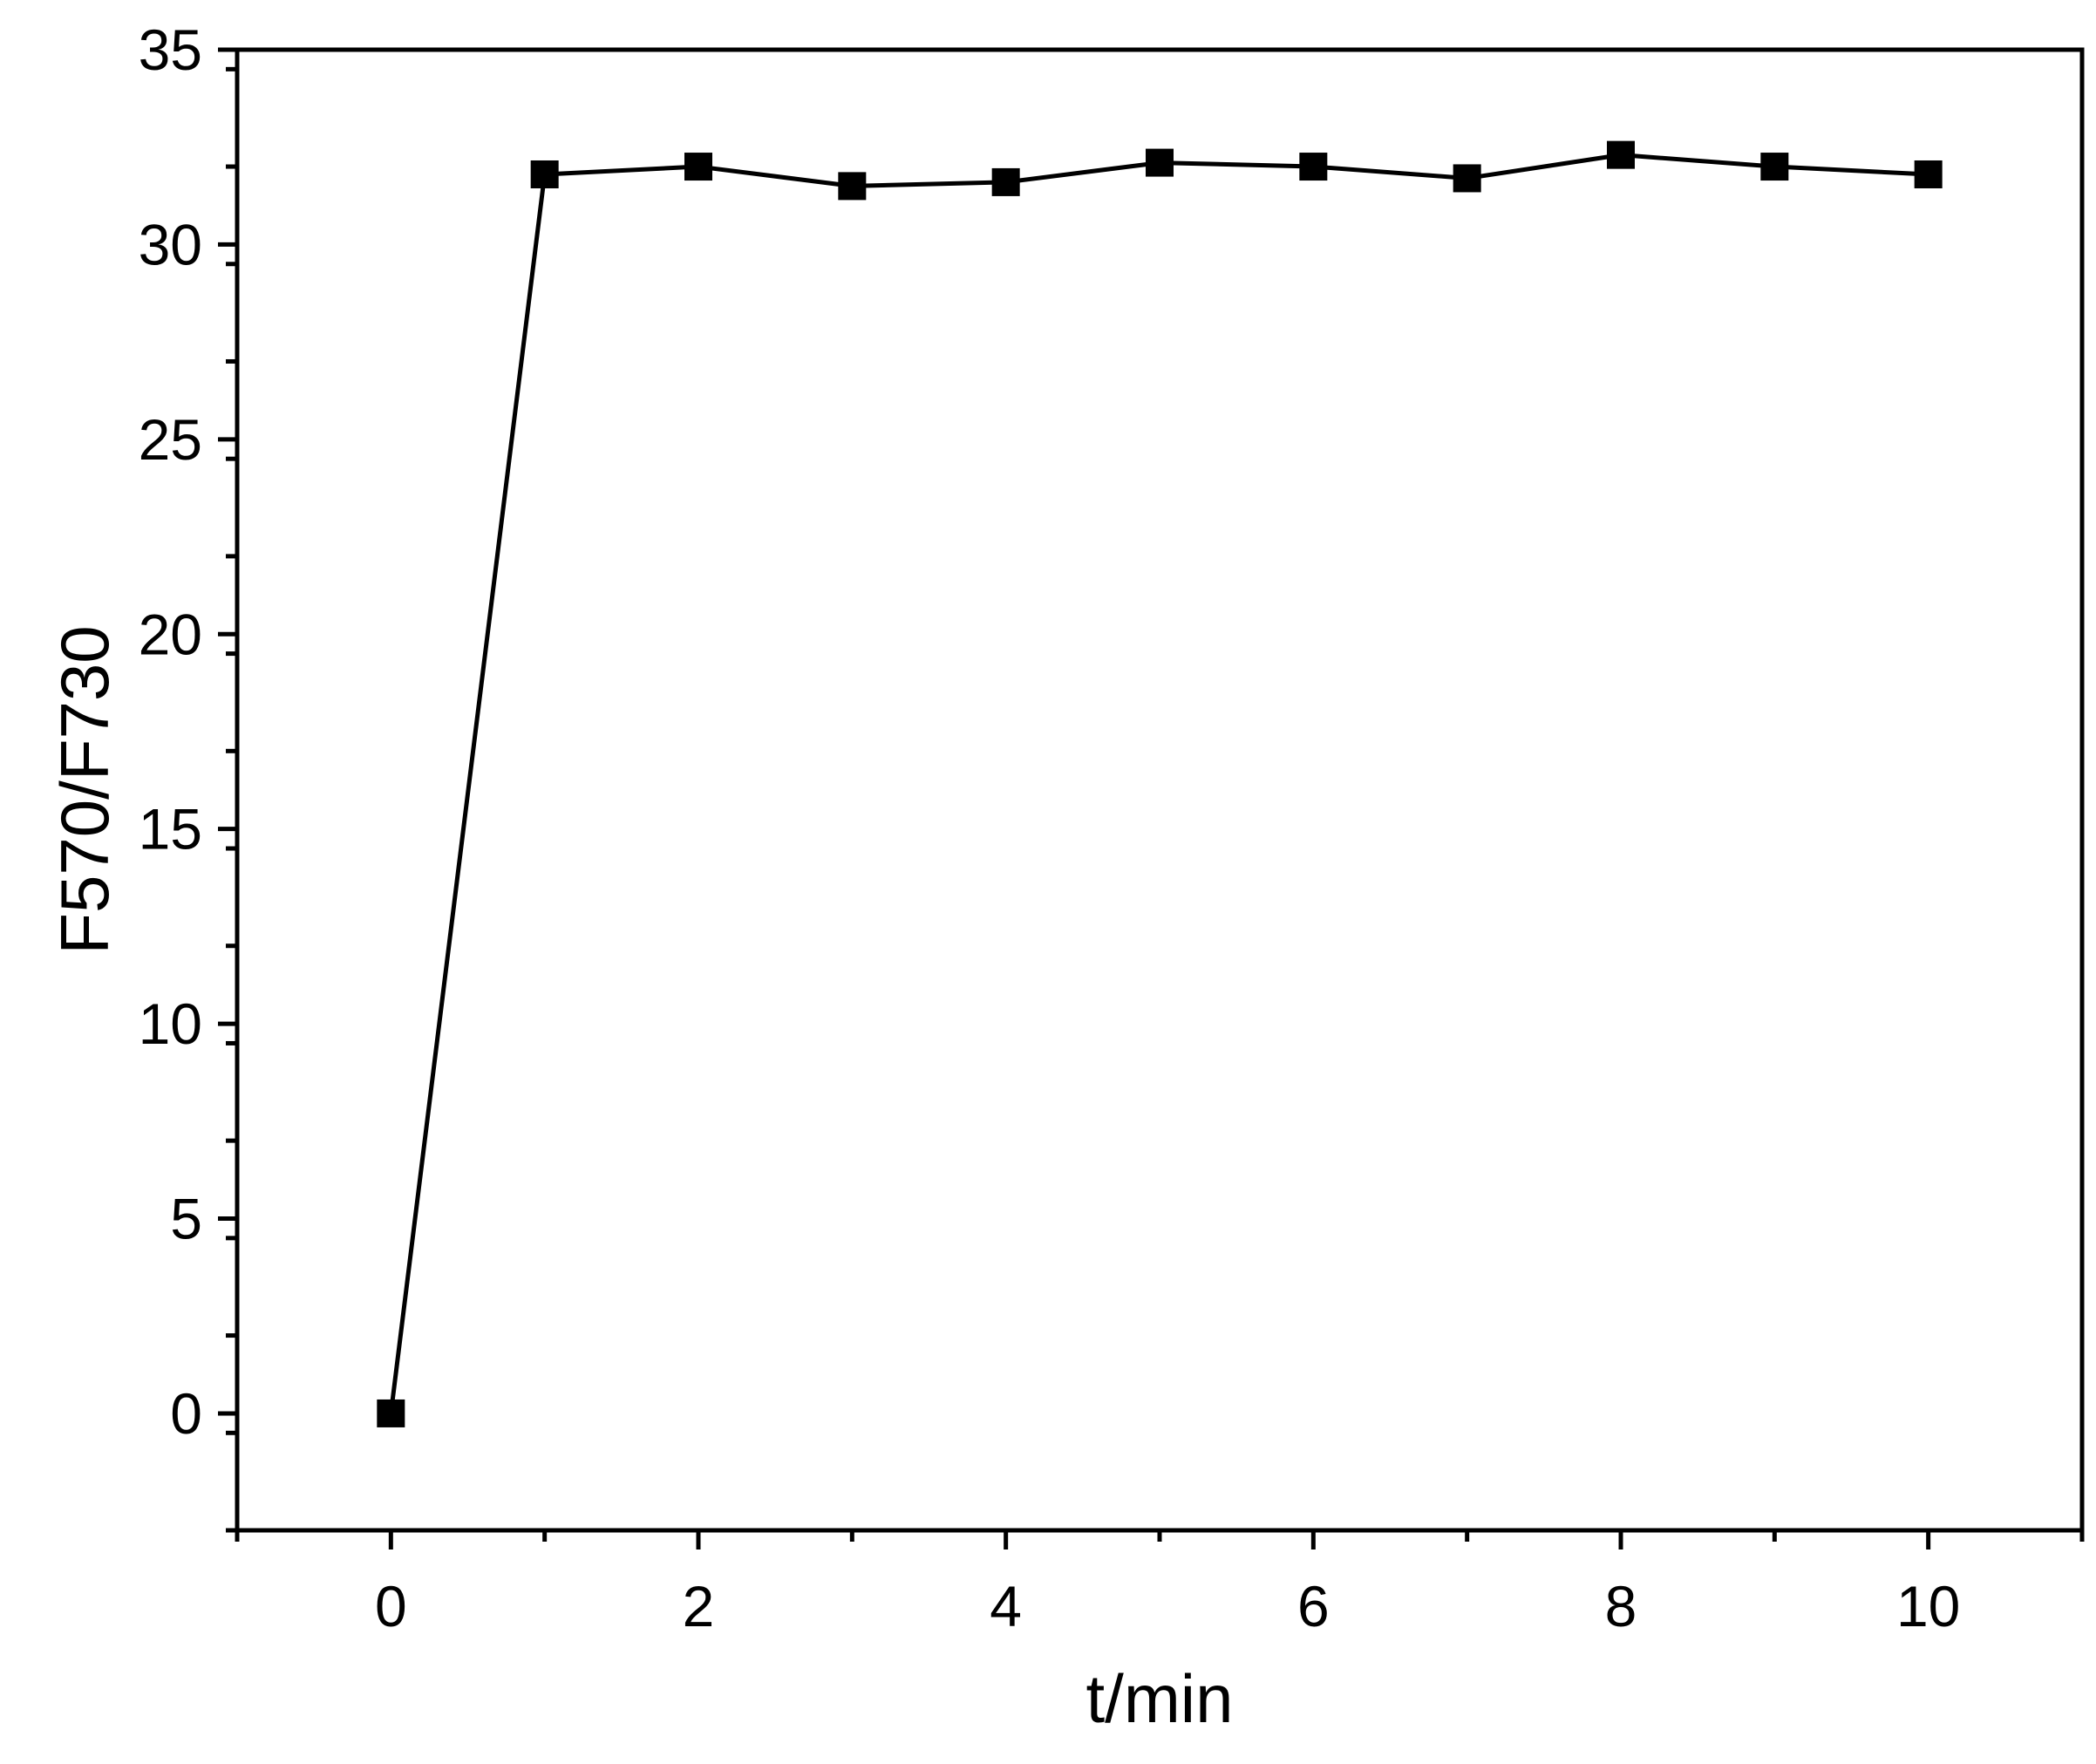  Describe the element at coordinates (699, 1606) in the screenshot. I see `x-tick-label: 2` at that location.